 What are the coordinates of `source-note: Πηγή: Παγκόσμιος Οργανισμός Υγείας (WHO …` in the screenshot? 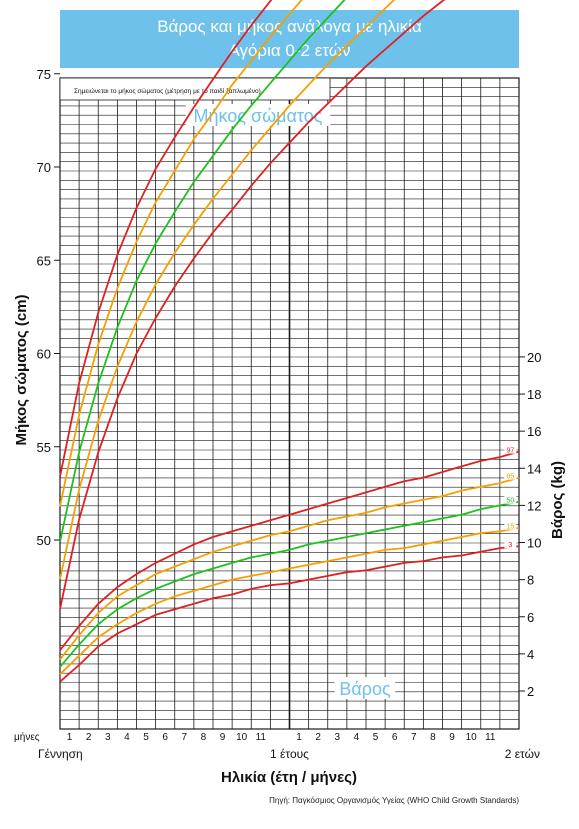 It's located at (394, 800).